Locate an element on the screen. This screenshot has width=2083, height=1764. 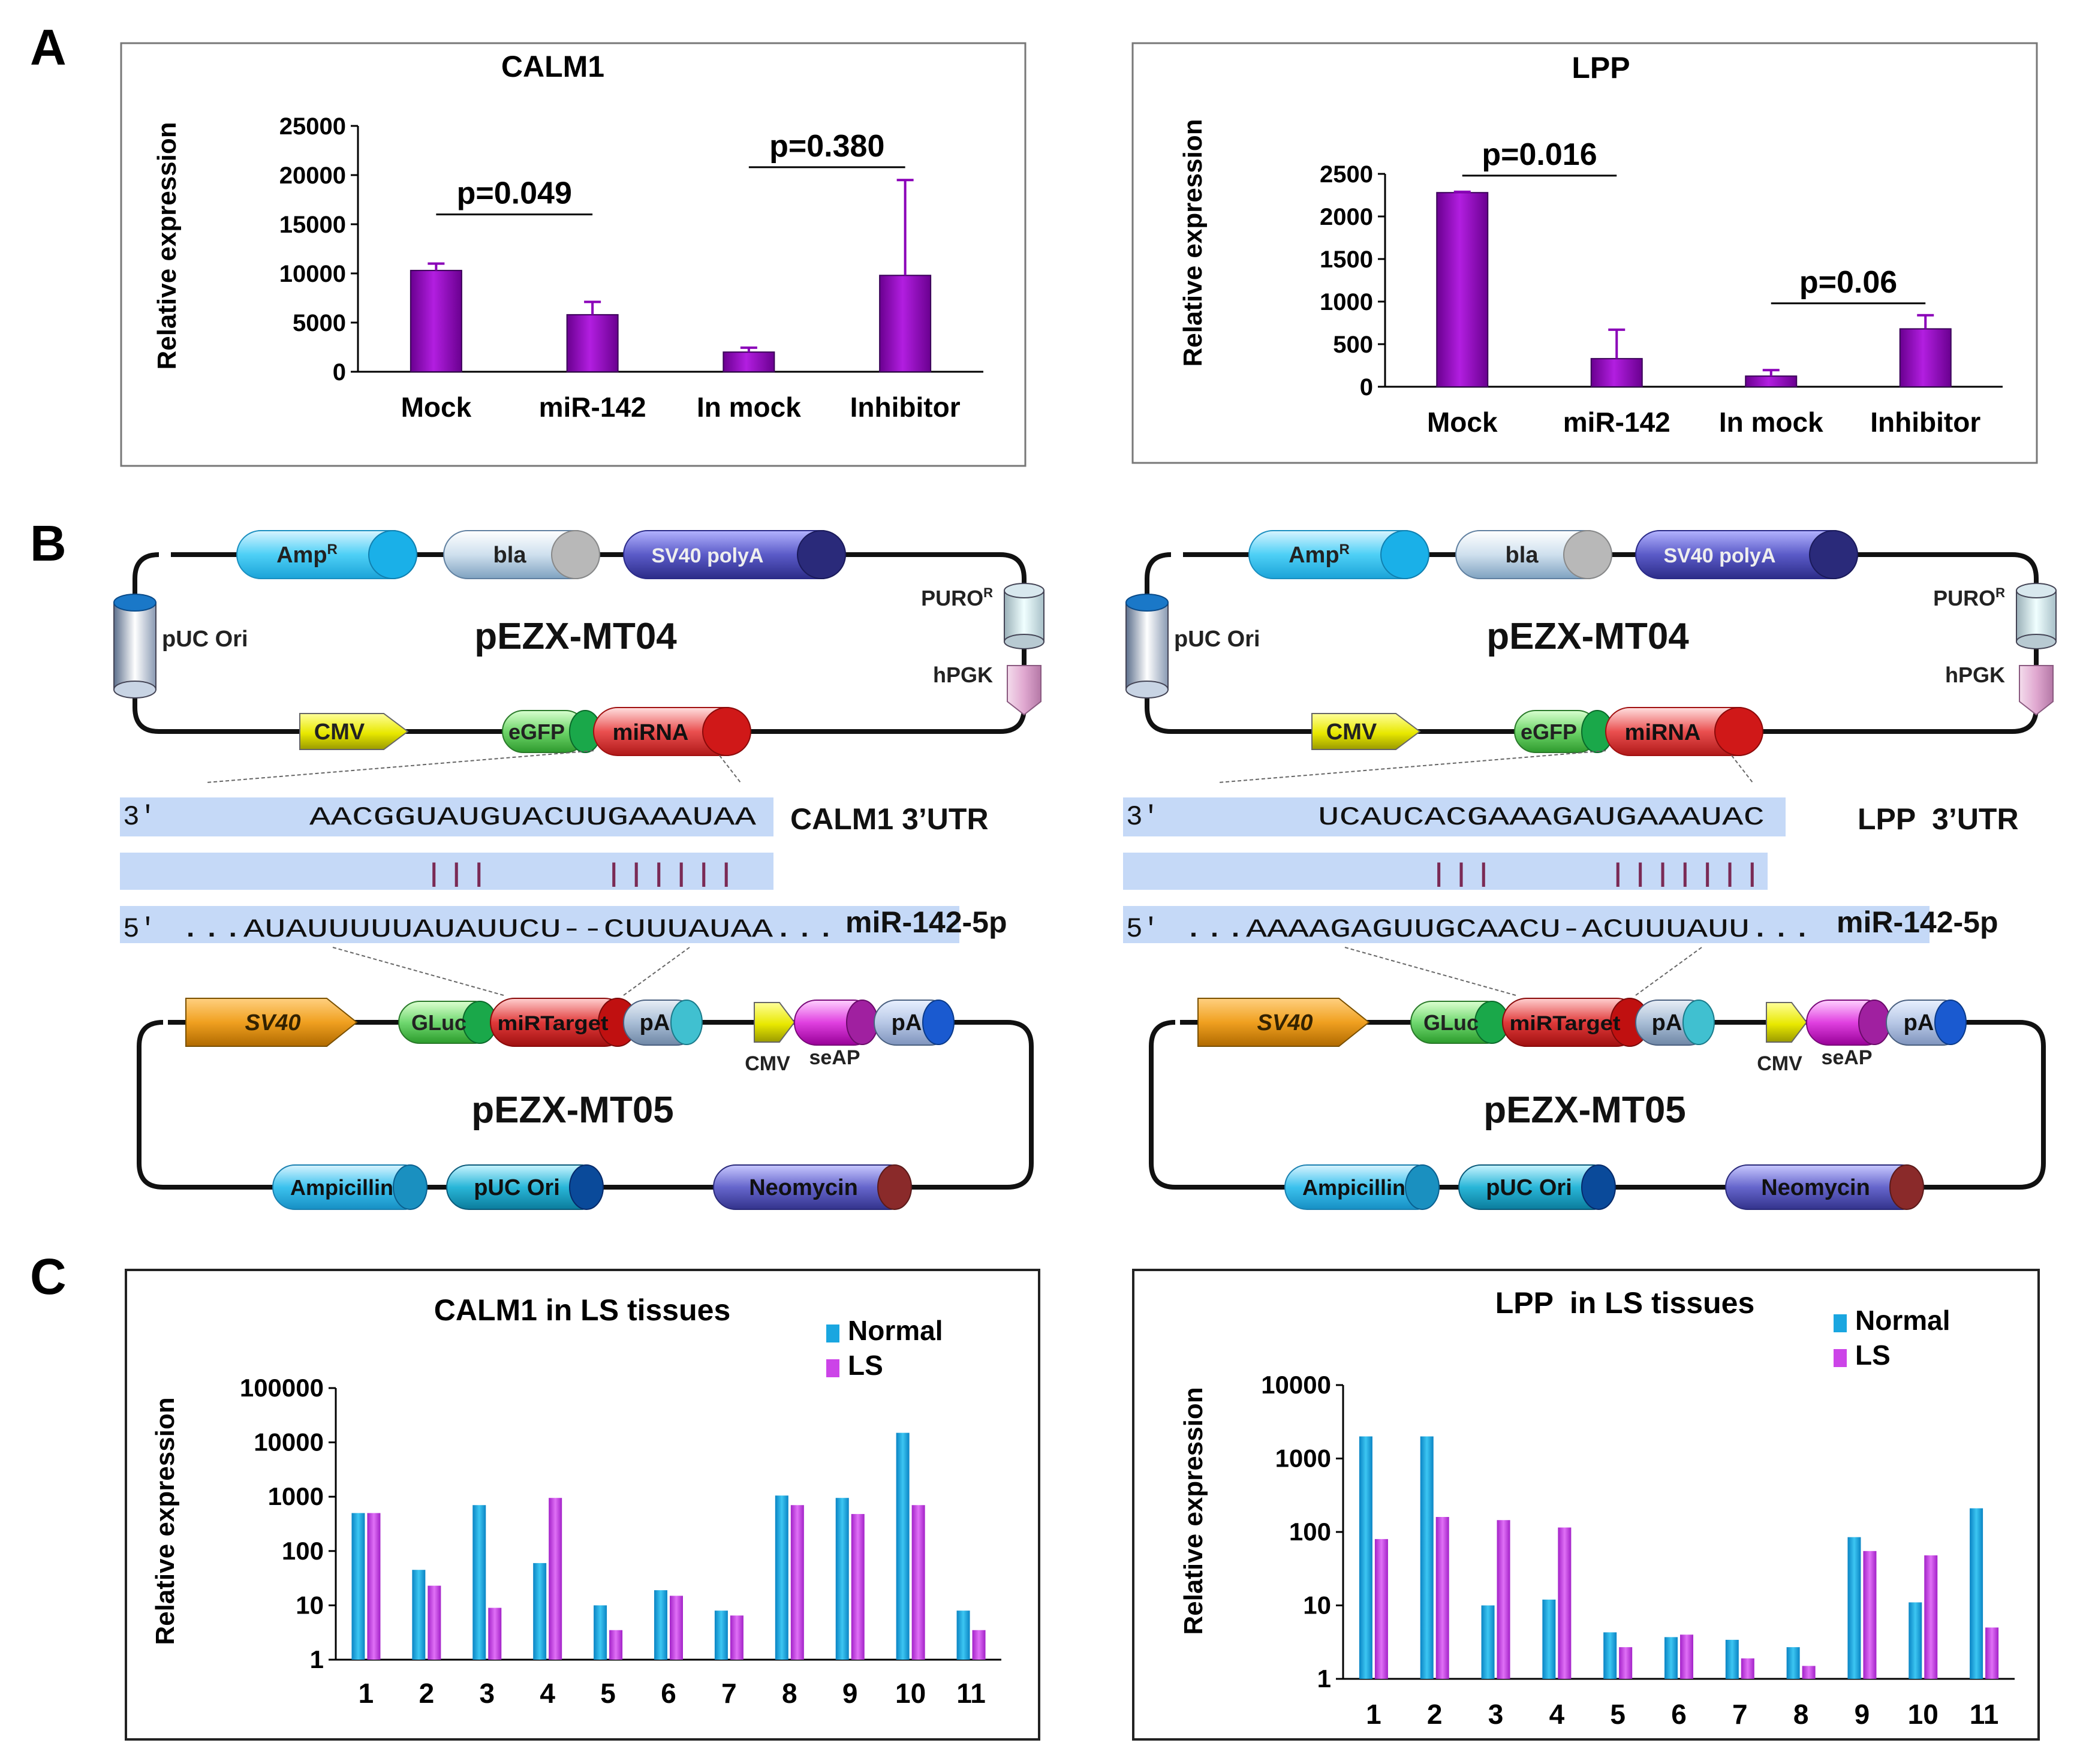
y-tick-label: 2000 is located at coordinates (1346, 217).